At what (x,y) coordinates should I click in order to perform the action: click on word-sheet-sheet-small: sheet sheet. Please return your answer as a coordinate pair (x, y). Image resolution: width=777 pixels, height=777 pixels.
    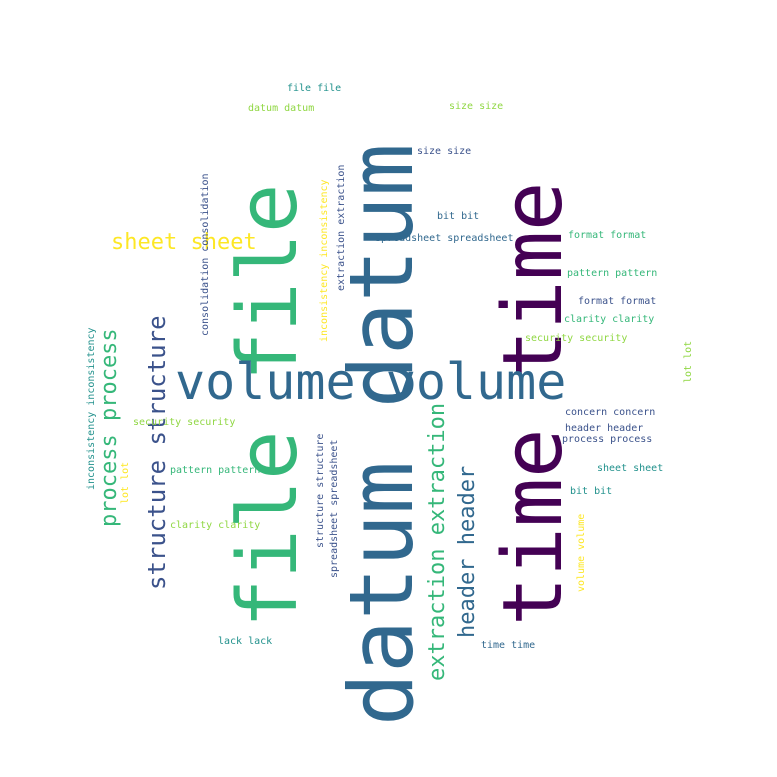
    Looking at the image, I should click on (630, 468).